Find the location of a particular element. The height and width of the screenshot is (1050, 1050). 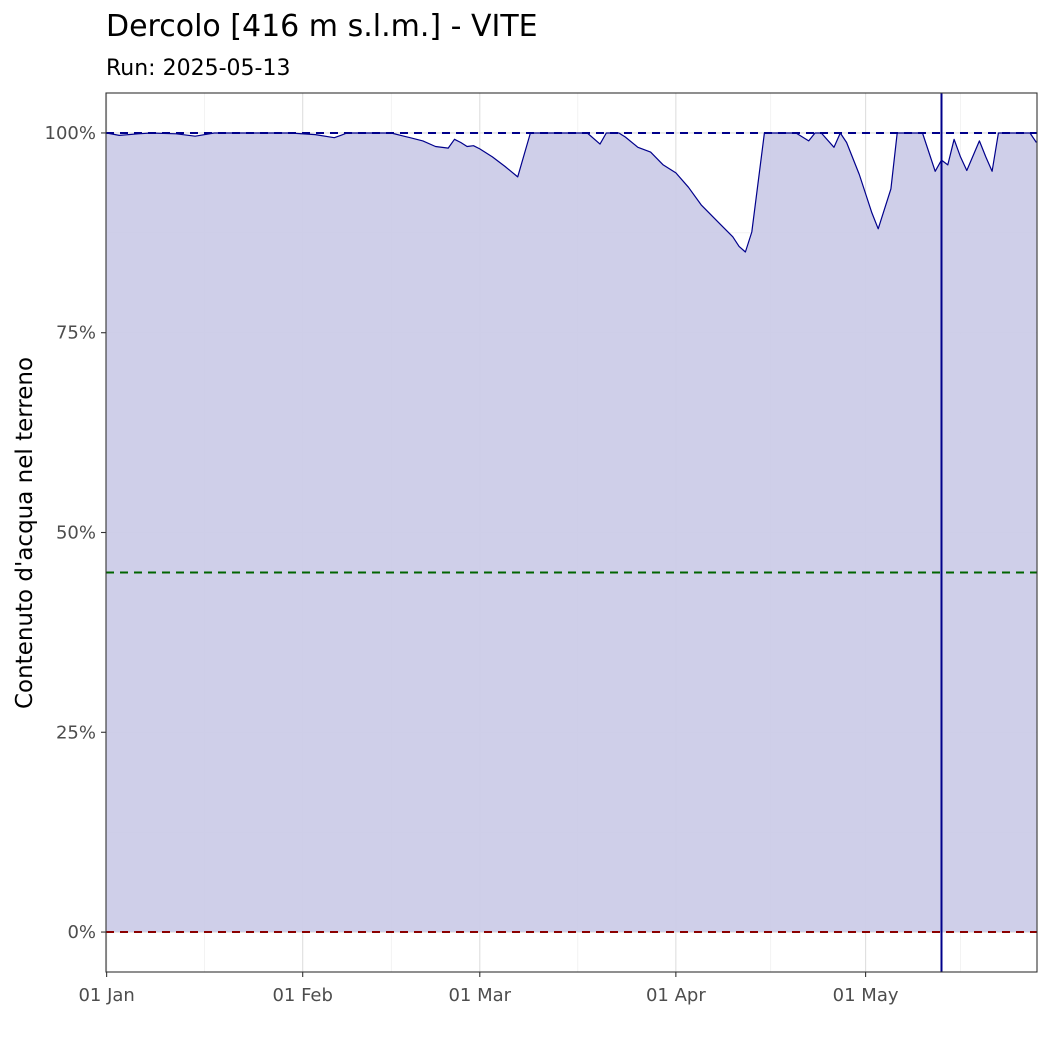

x-tick-label: 01 Apr is located at coordinates (676, 995).